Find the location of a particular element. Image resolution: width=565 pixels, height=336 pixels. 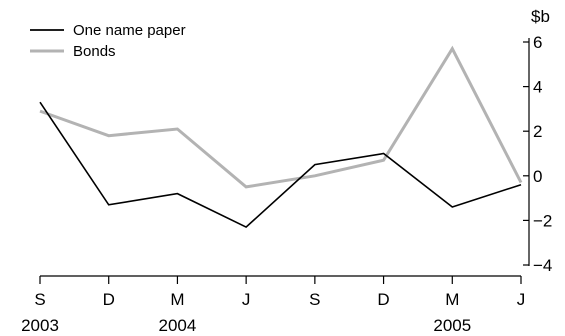

y-axis-label: $b is located at coordinates (540, 16).